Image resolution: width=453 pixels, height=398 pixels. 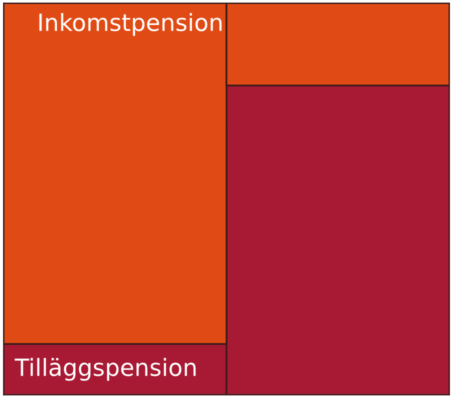 I want to click on series-label: Inkomstpension, so click(x=130, y=24).